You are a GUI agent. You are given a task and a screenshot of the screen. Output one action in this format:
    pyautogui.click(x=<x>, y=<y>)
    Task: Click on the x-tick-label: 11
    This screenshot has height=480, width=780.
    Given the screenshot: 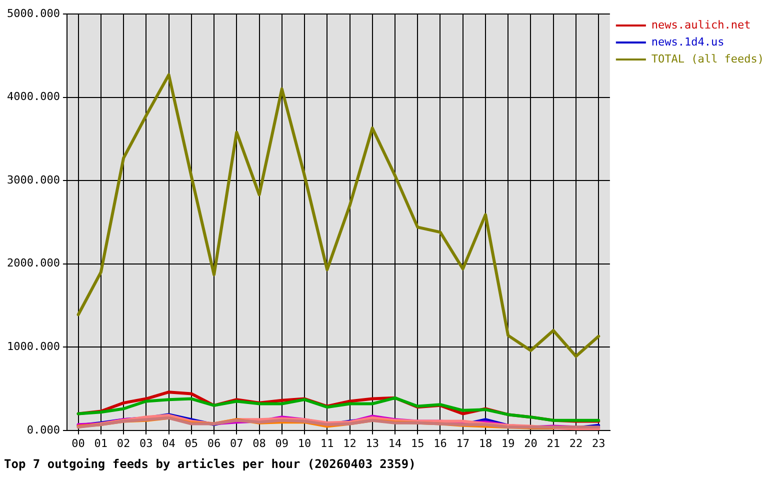 What is the action you would take?
    pyautogui.click(x=327, y=443)
    